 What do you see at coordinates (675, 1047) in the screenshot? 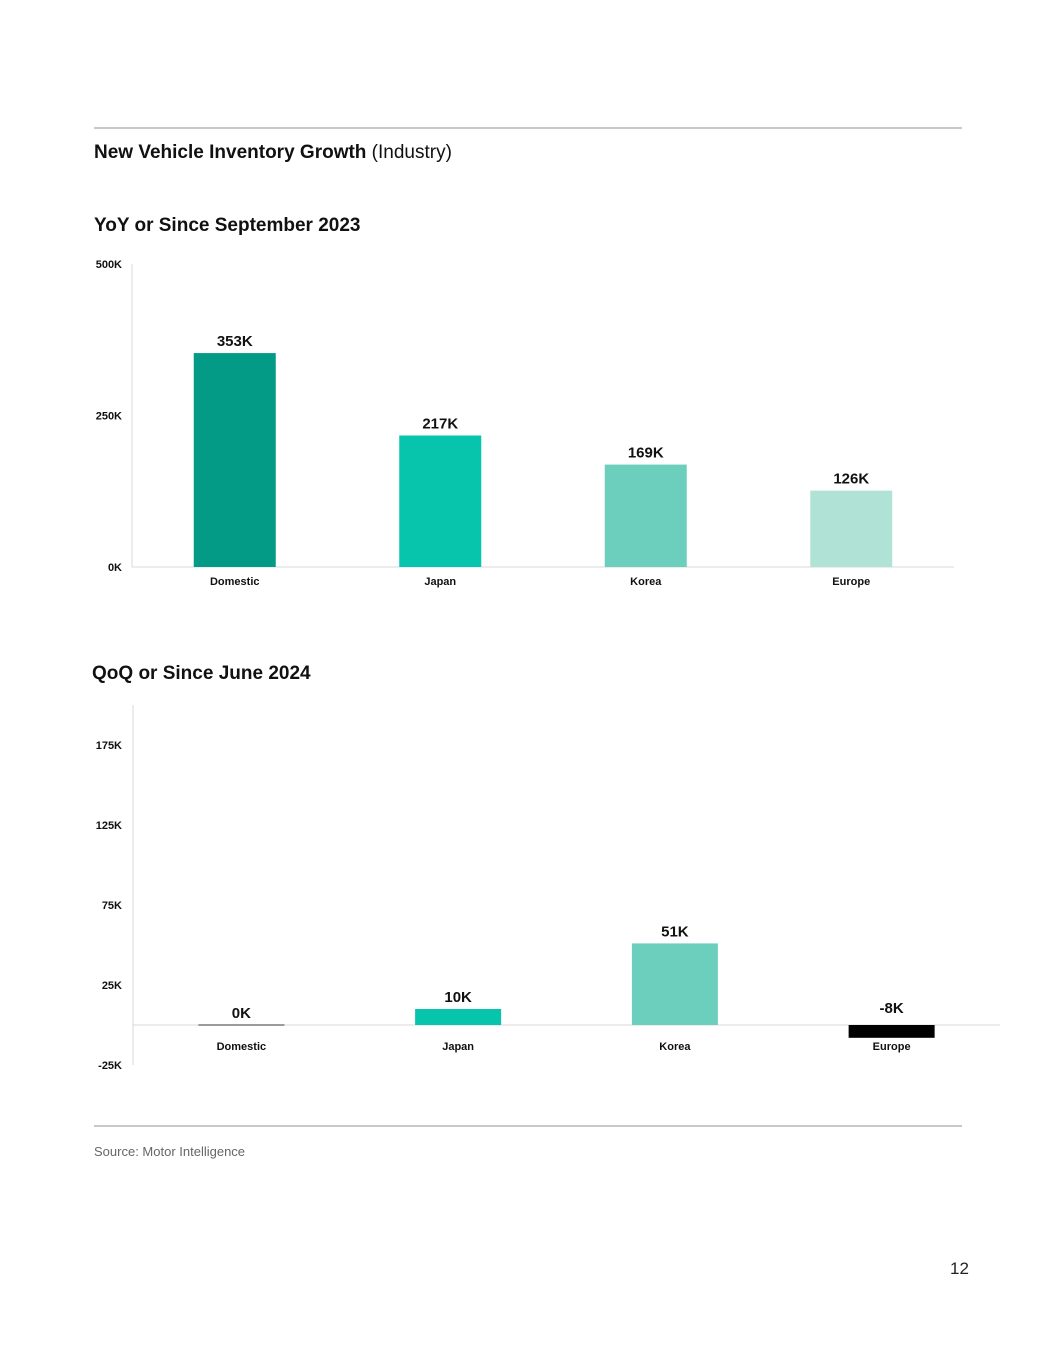
I see `qoq-category-label-korea: Korea` at bounding box center [675, 1047].